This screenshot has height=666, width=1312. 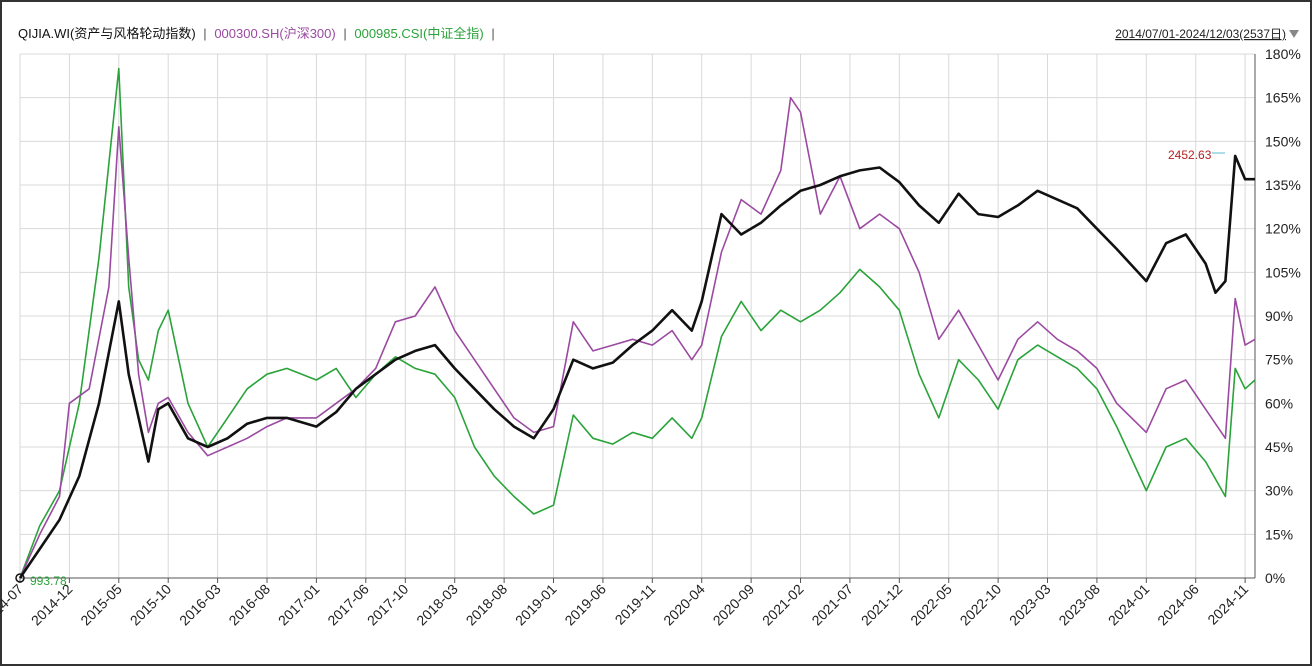 What do you see at coordinates (536, 605) in the screenshot?
I see `x-tick-label: 2019-01` at bounding box center [536, 605].